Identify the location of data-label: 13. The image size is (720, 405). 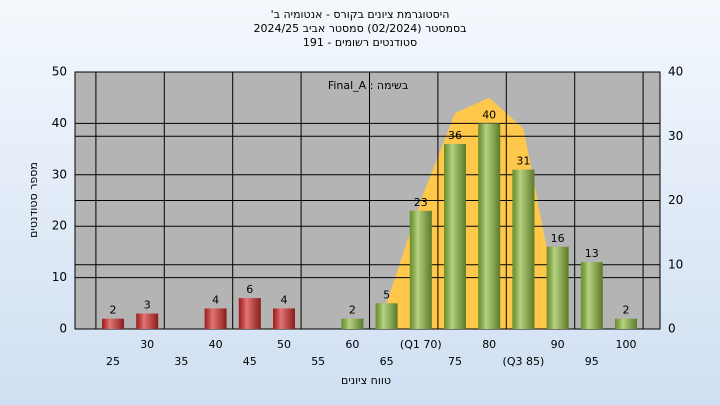
(592, 253).